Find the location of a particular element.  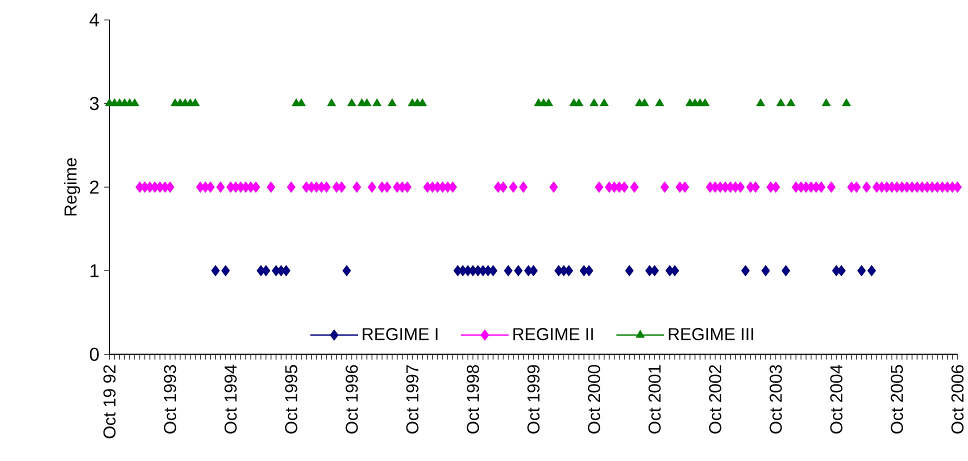

x-tick-label: Oct 19 92 is located at coordinates (109, 401).